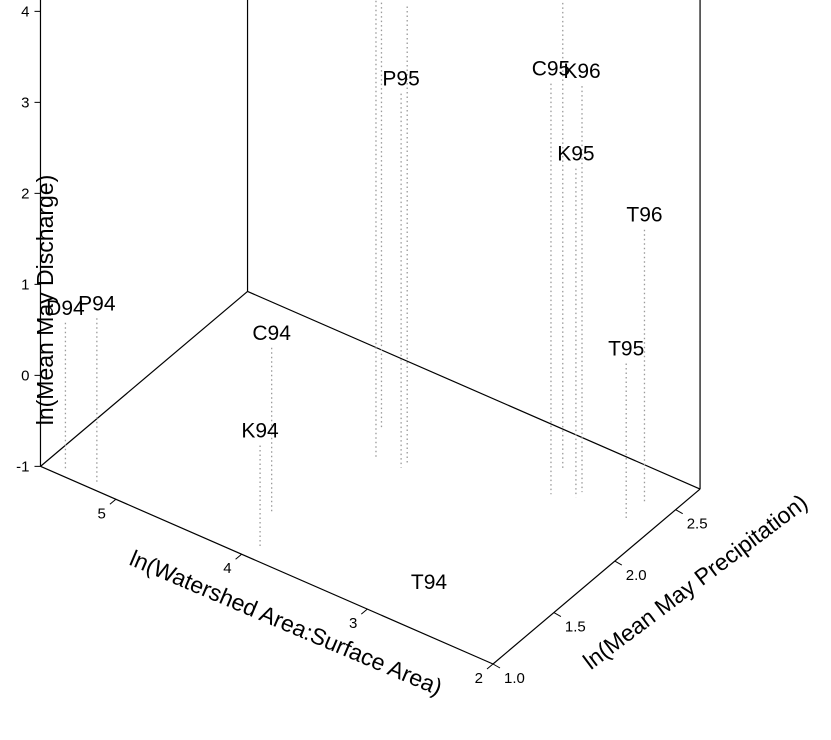  I want to click on point-label-k94: K94, so click(260, 430).